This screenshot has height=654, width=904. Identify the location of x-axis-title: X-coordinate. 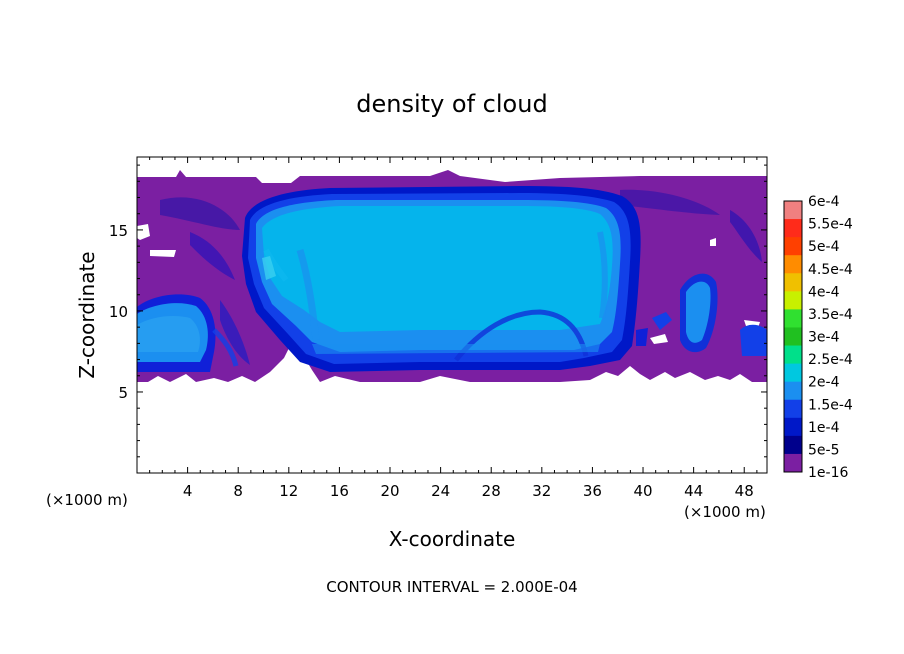
(452, 539).